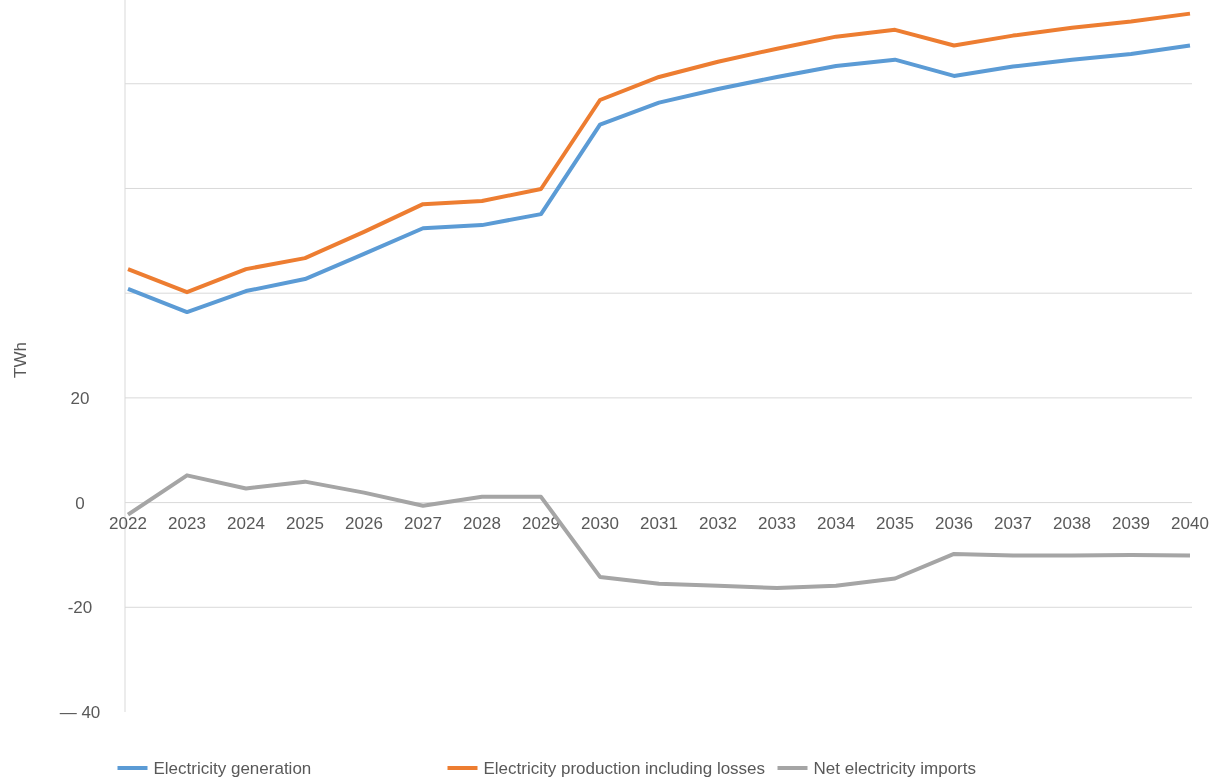  I want to click on y-tick-label: — 40, so click(80, 712).